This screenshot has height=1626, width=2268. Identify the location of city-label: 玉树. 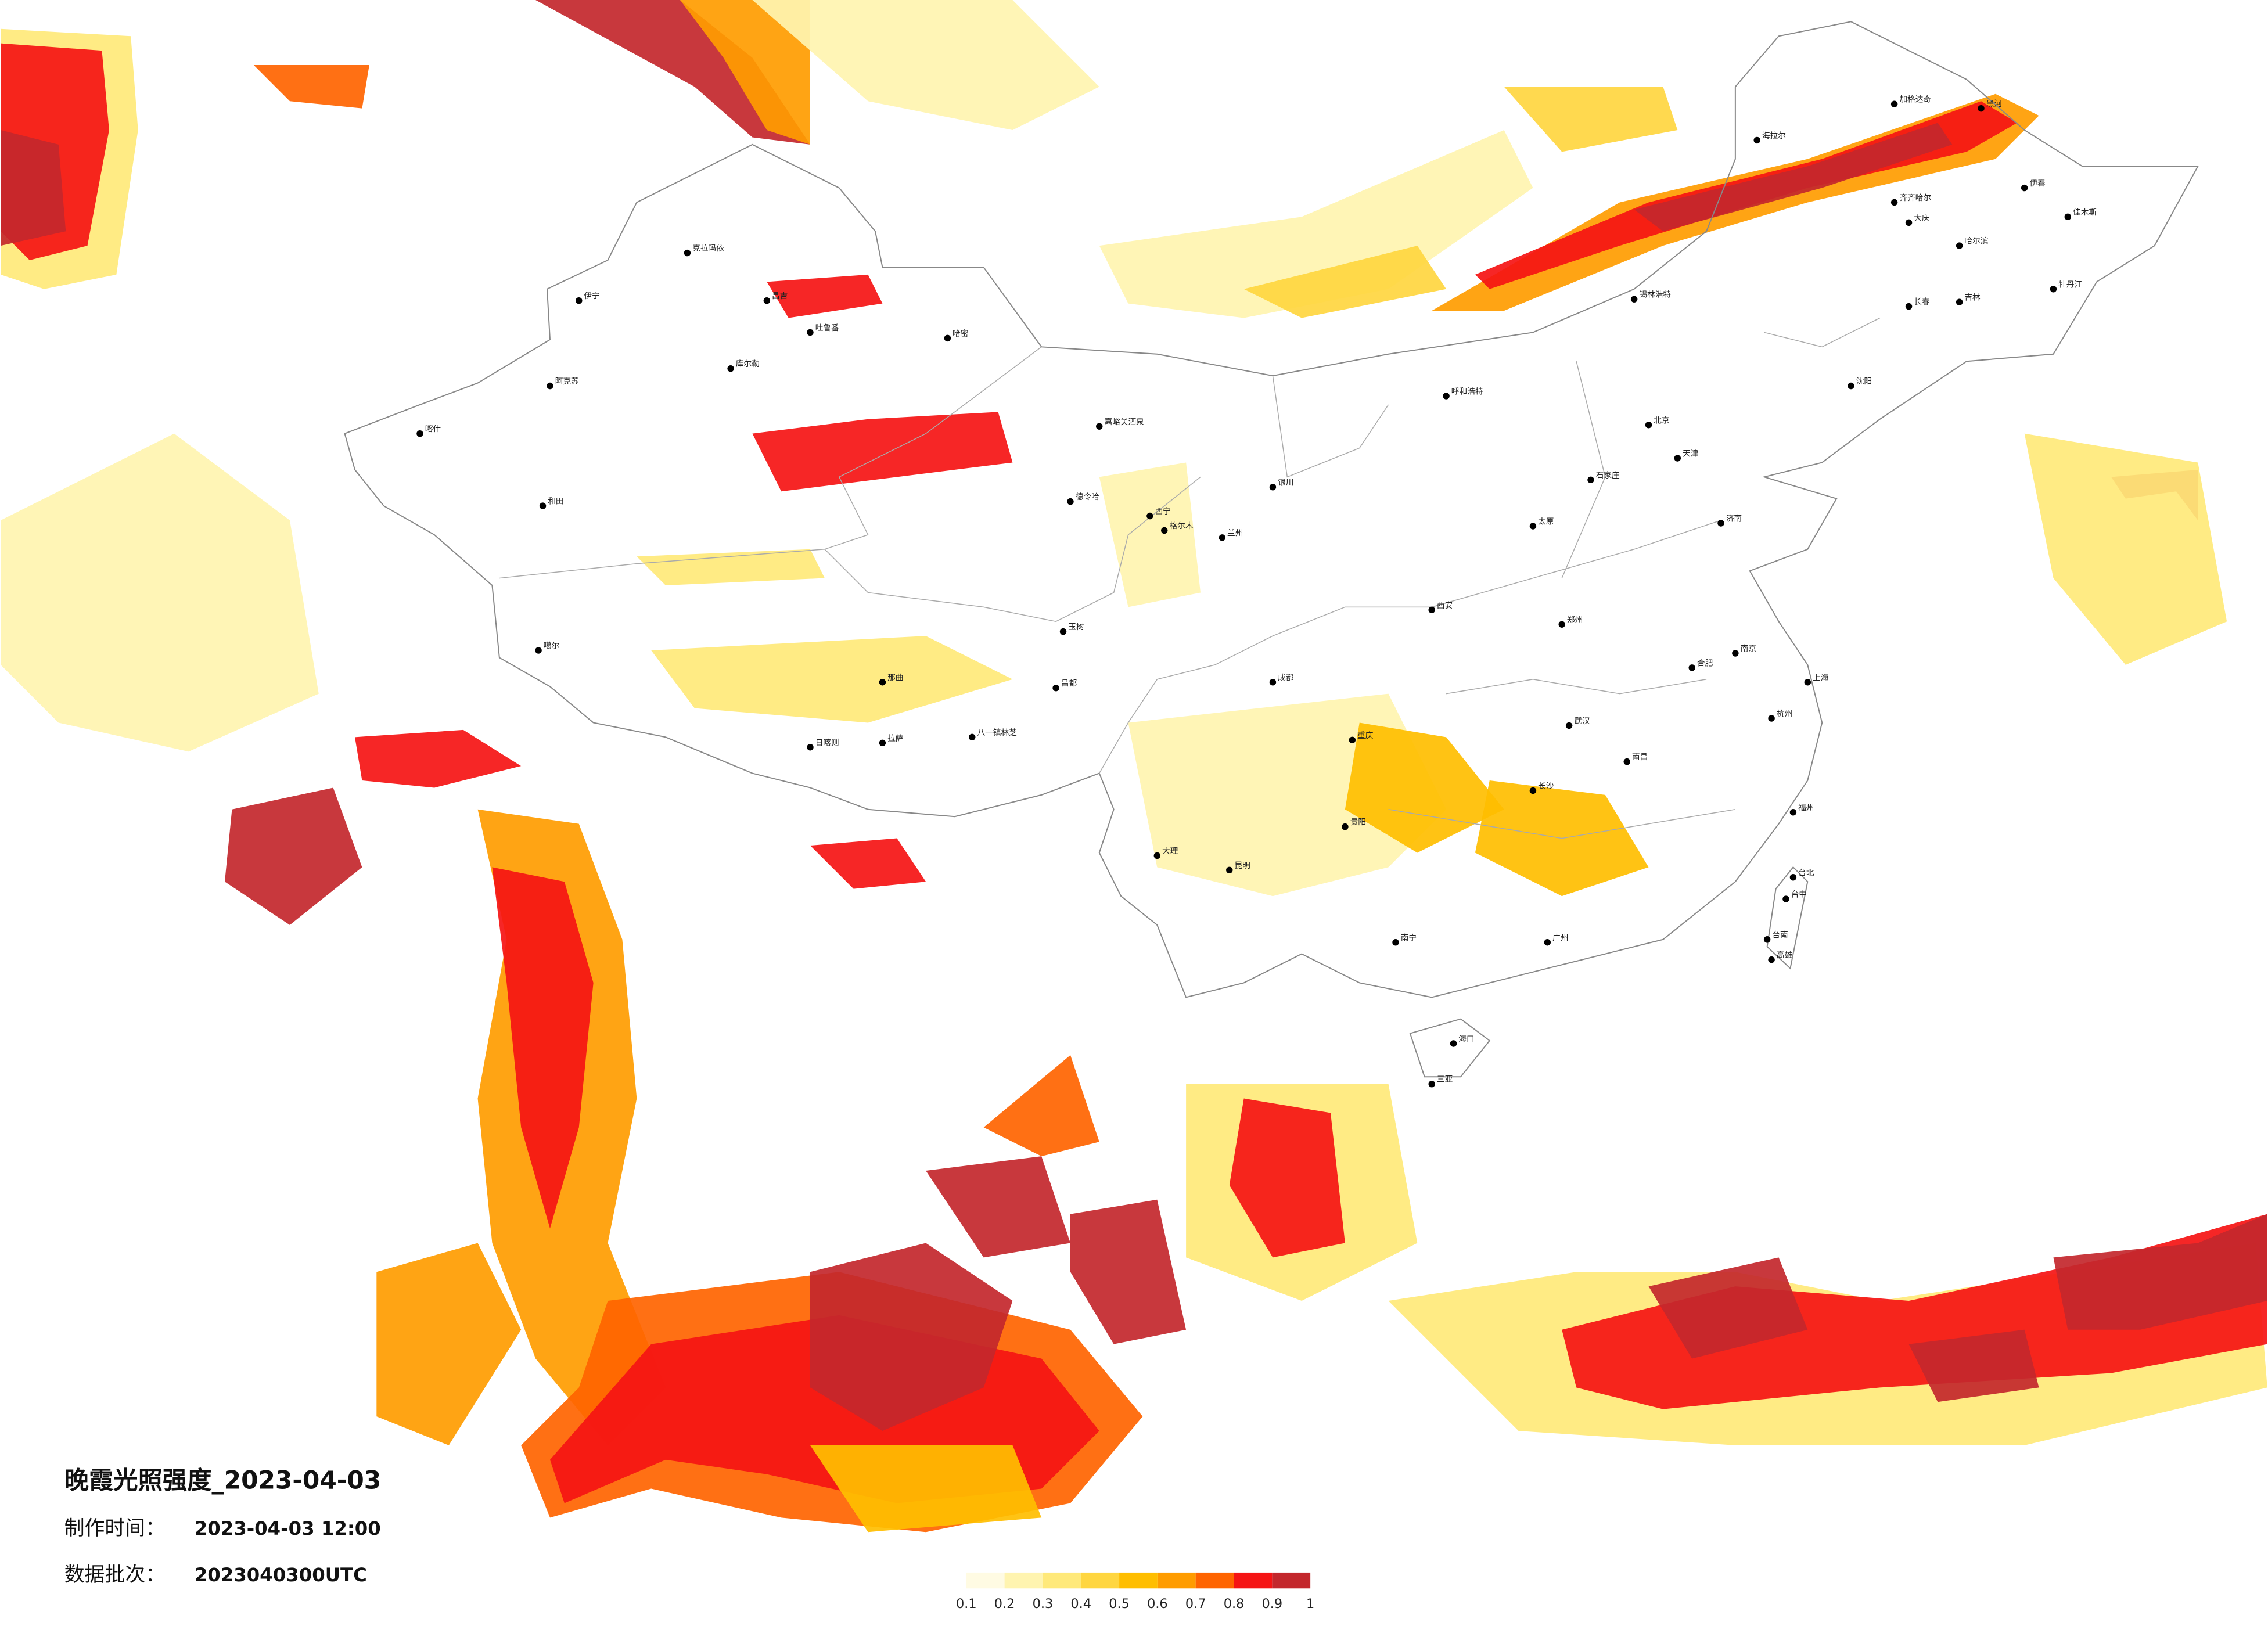
(1076, 628).